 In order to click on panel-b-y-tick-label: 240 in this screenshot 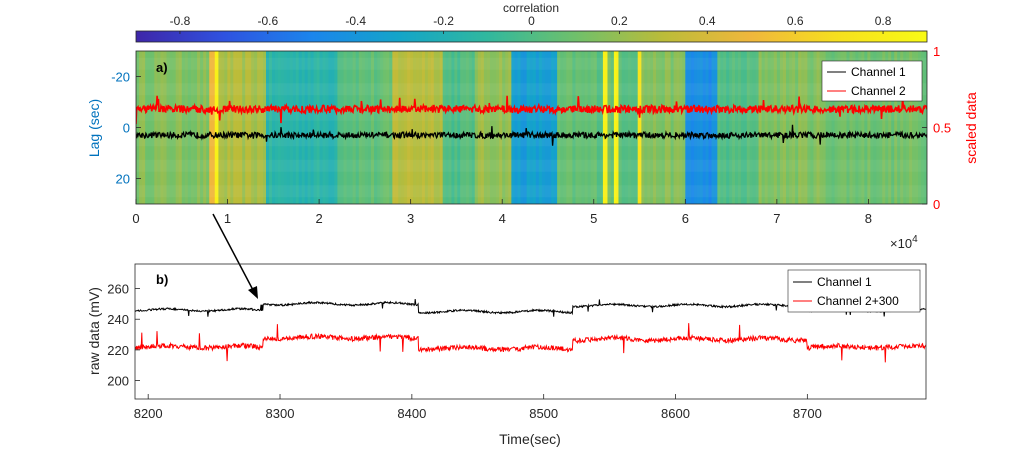, I will do `click(118, 319)`.